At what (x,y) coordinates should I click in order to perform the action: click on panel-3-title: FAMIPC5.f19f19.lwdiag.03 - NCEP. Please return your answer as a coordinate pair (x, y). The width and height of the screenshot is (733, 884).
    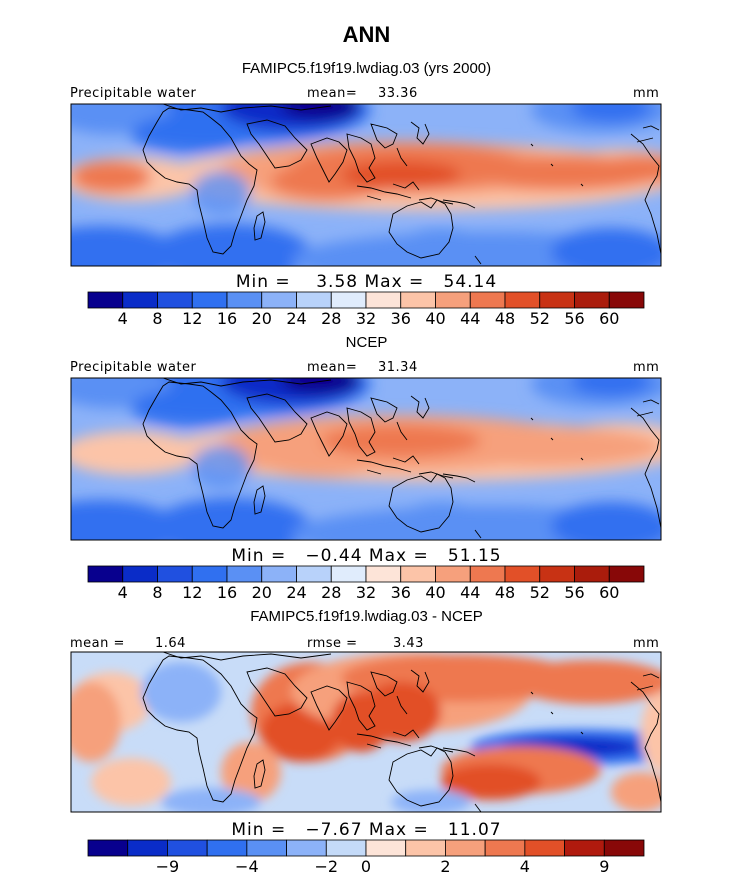
    Looking at the image, I should click on (366, 616).